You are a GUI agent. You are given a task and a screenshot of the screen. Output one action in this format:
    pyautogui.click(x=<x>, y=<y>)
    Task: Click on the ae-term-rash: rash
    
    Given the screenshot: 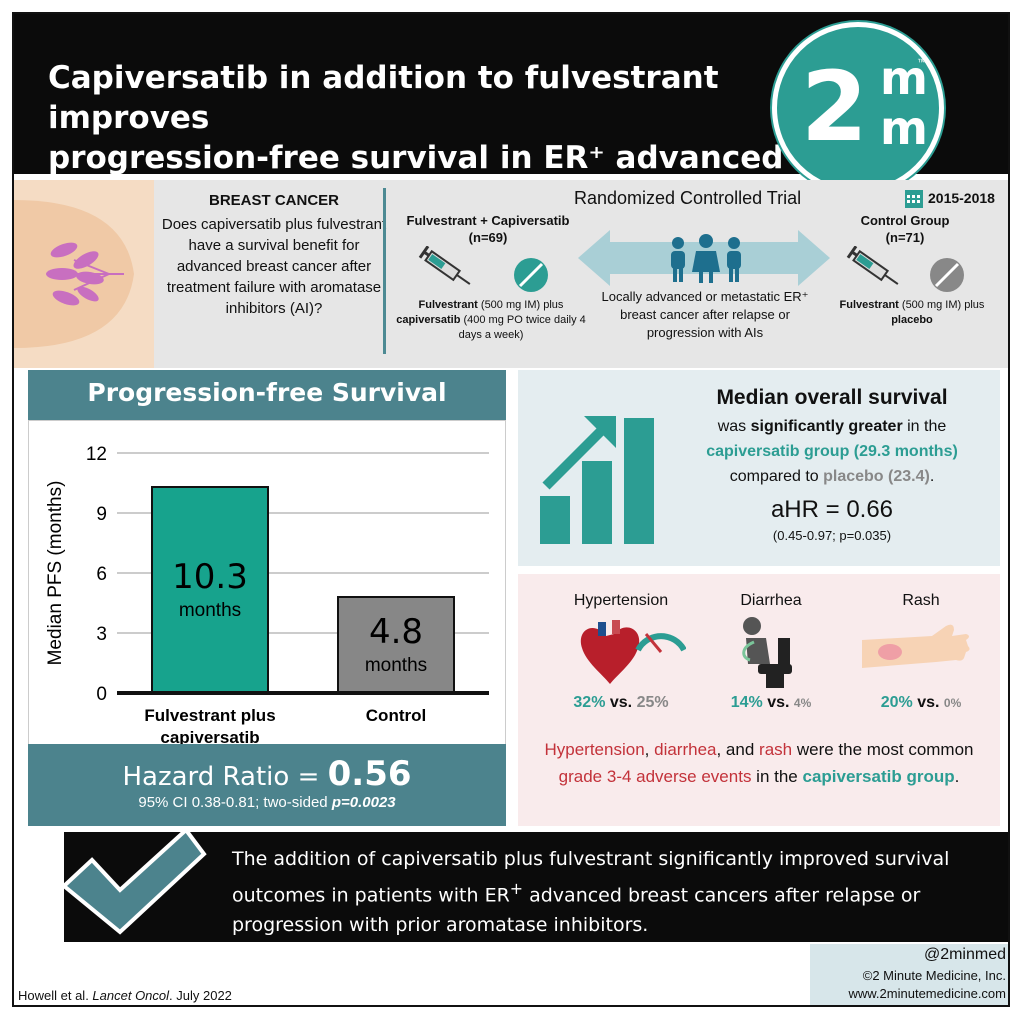 What is the action you would take?
    pyautogui.click(x=776, y=749)
    